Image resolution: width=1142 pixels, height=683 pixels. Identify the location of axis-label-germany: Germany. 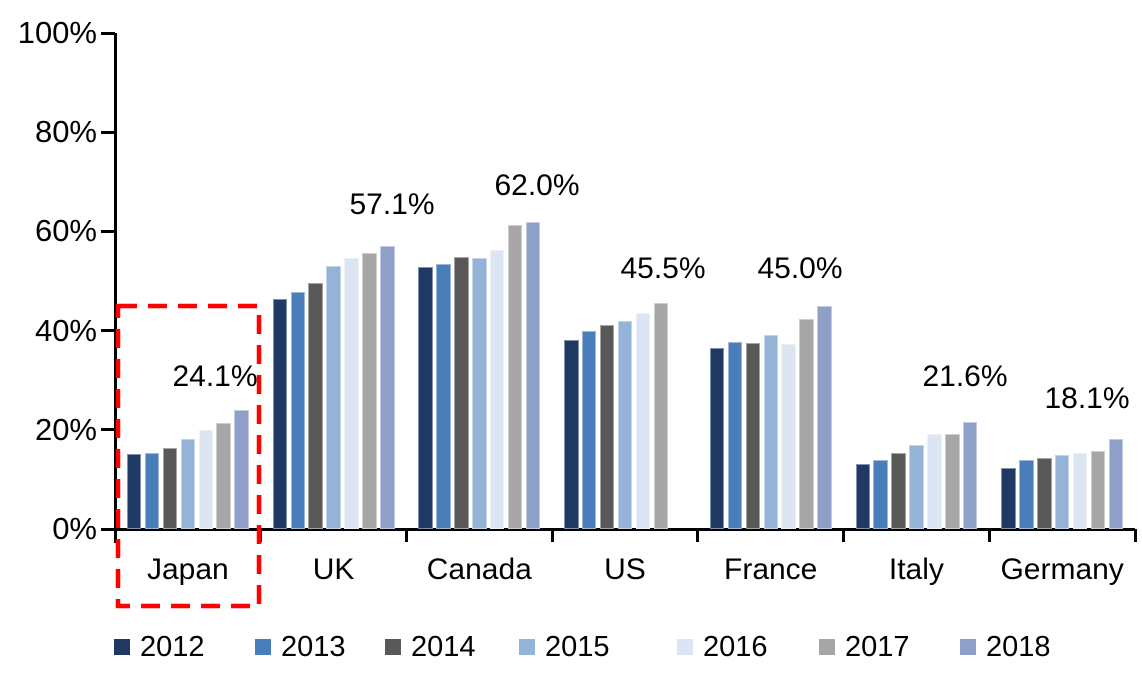
(1062, 569).